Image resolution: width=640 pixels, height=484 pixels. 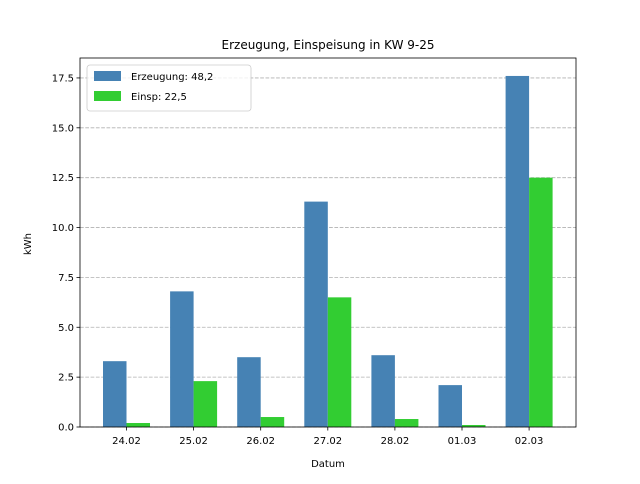 I want to click on y-tick-label: 5.0, so click(x=66, y=328).